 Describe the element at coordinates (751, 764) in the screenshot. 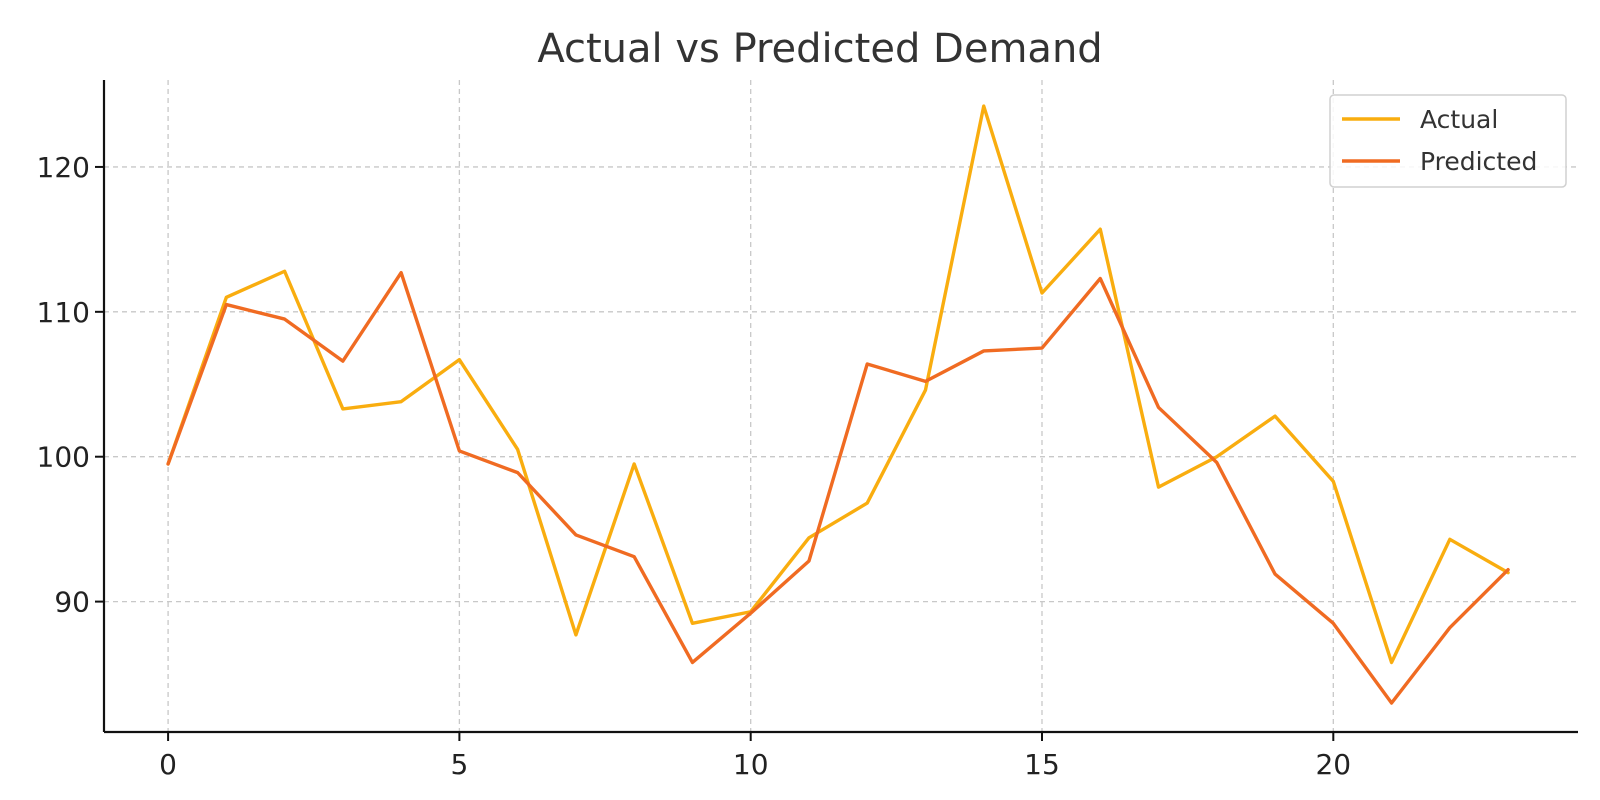

I see `x-tick-label: 10` at that location.